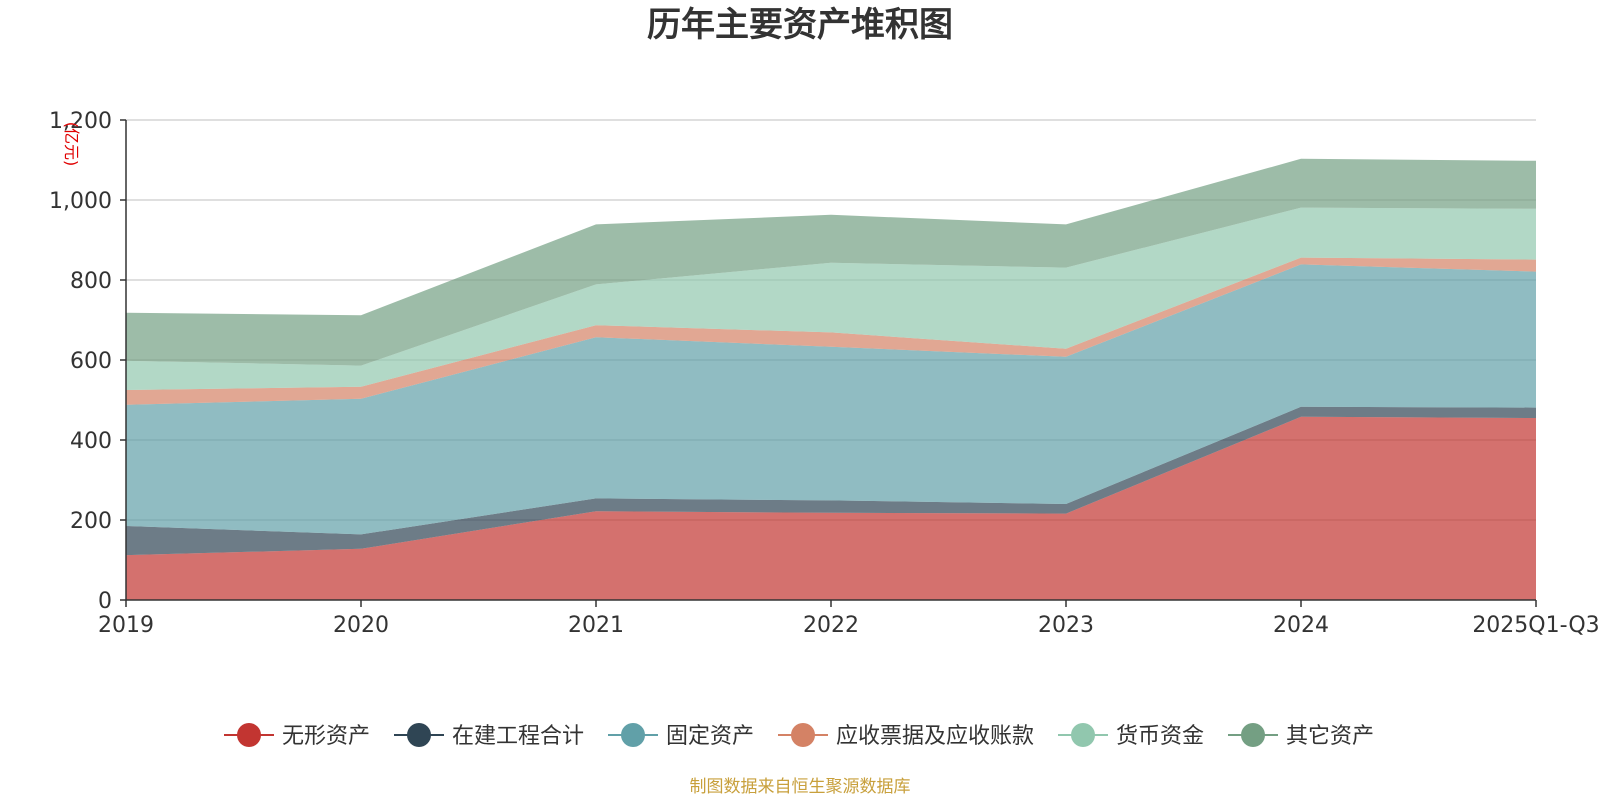 The image size is (1600, 800). I want to click on legend-label: 其它资产, so click(1330, 736).